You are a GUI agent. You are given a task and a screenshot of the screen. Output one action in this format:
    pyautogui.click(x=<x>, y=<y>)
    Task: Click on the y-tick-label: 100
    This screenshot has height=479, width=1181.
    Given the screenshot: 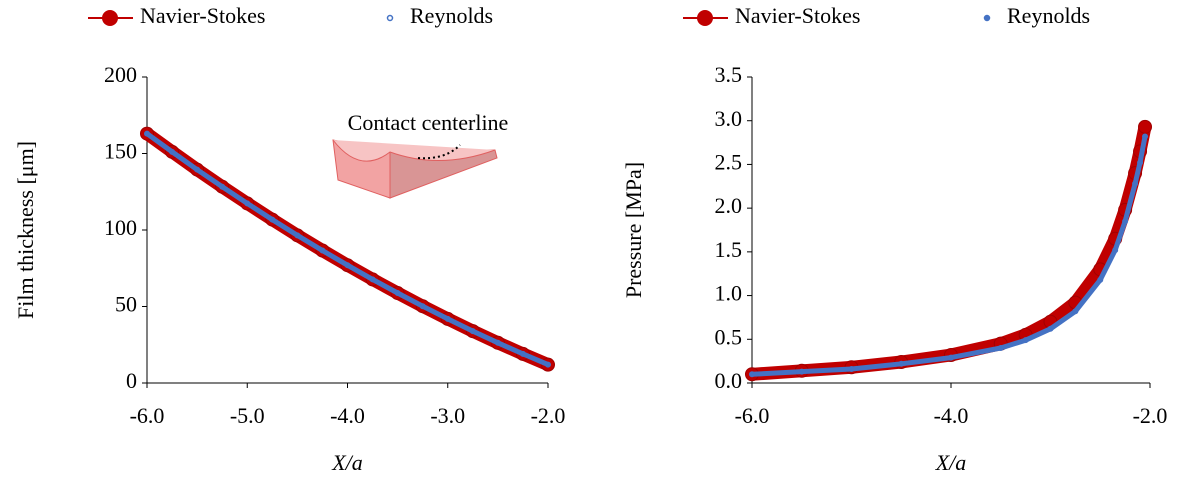 What is the action you would take?
    pyautogui.click(x=120, y=227)
    